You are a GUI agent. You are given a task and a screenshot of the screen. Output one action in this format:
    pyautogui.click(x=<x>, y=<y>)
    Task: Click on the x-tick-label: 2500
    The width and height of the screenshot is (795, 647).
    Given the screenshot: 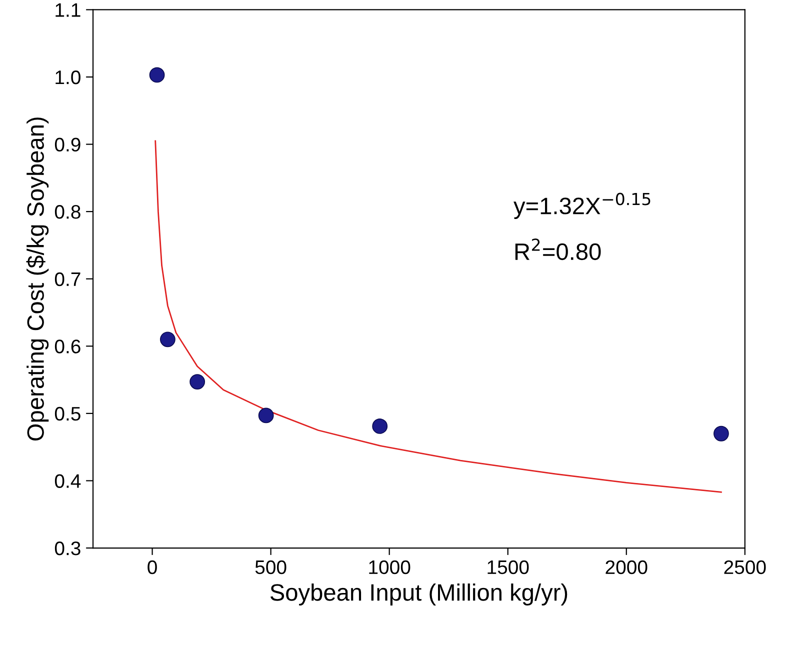 What is the action you would take?
    pyautogui.click(x=745, y=567)
    